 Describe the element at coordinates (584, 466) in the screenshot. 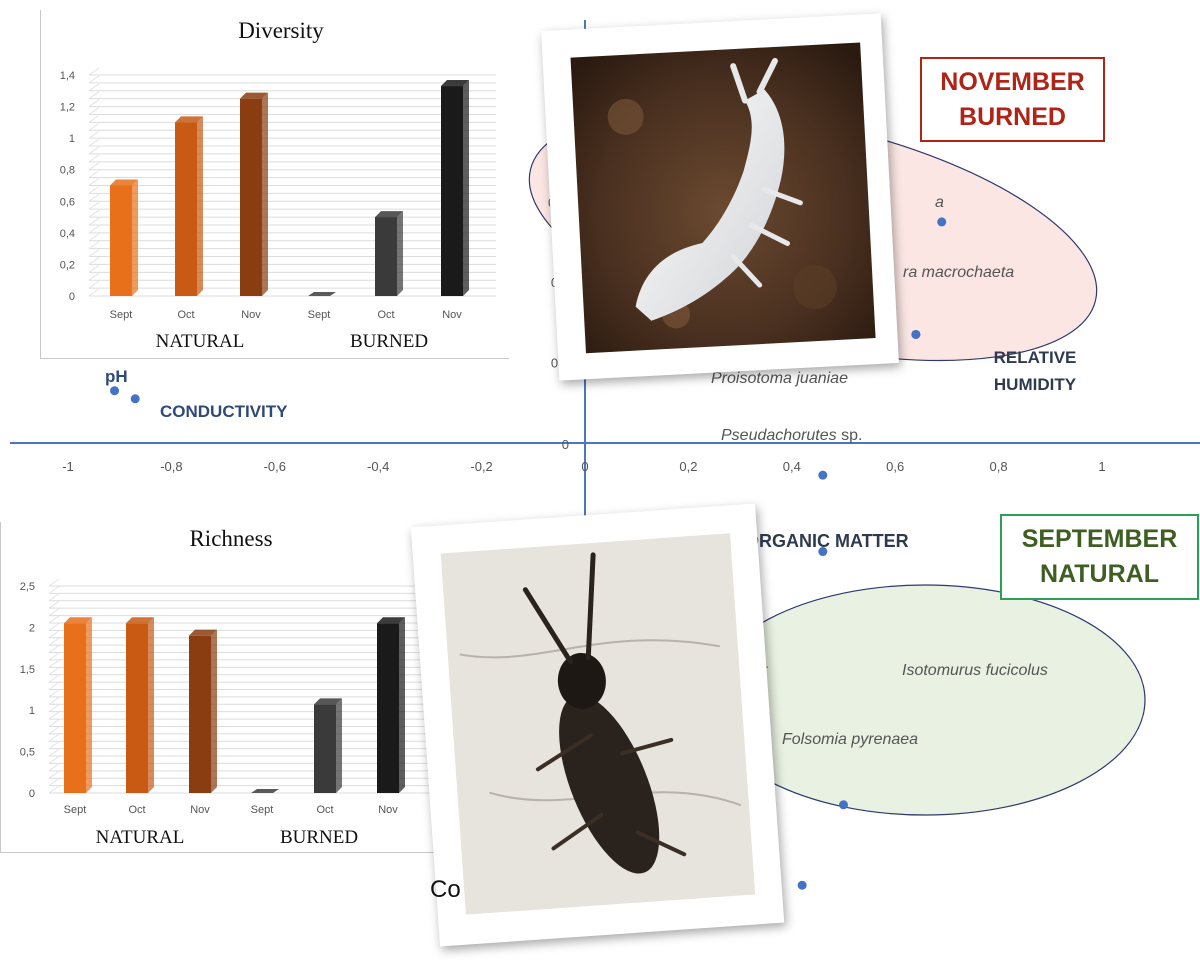

I see `x-tick-label: 0` at that location.